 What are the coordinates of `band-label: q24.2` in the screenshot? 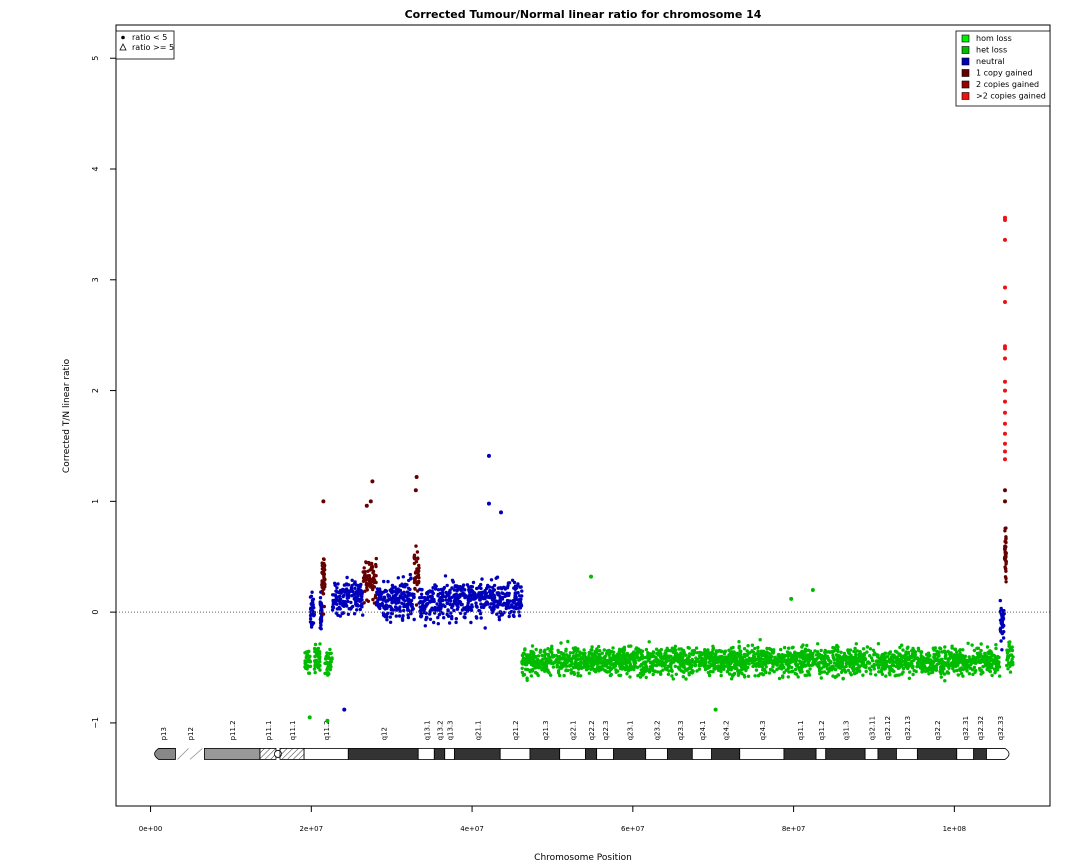 It's located at (727, 730).